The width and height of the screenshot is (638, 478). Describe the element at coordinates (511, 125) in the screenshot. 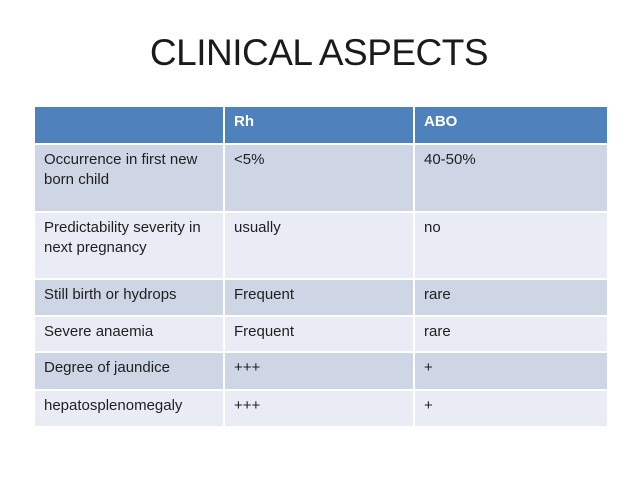

I see `abo-header-cell: ABO` at that location.